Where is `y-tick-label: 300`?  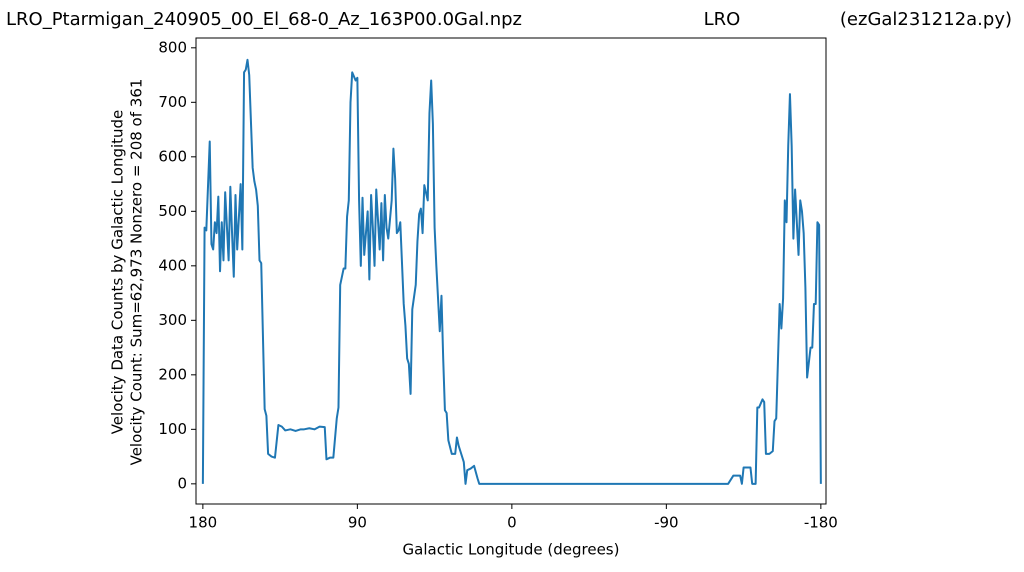 y-tick-label: 300 is located at coordinates (172, 320).